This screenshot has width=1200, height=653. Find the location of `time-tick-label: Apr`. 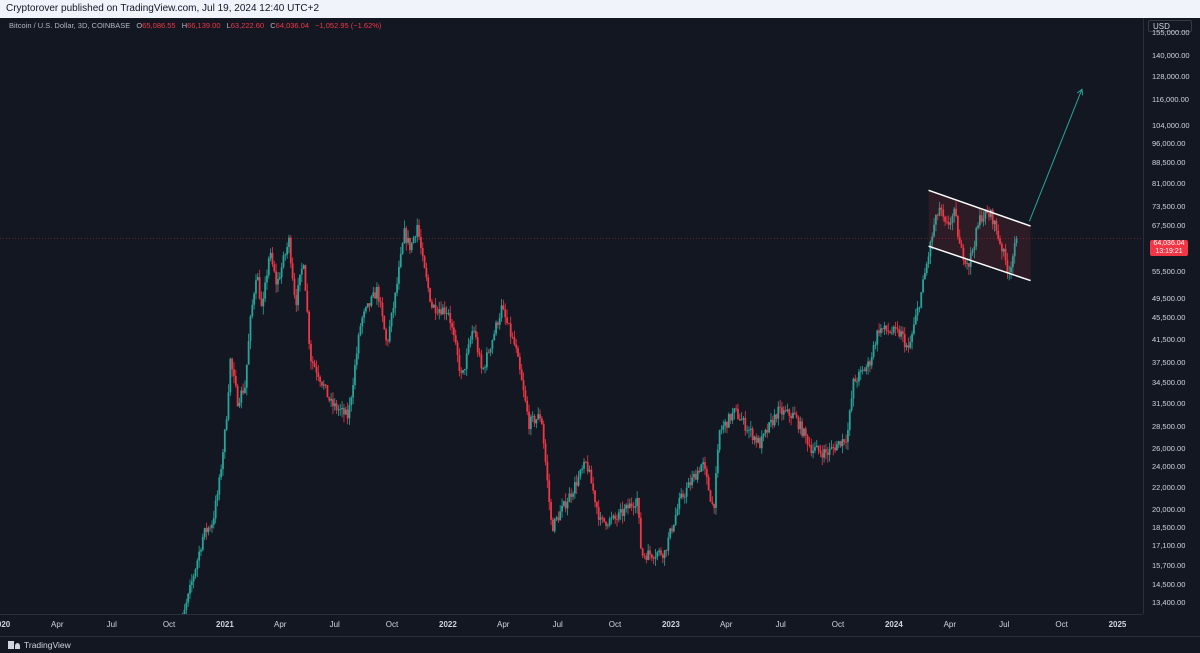

time-tick-label: Apr is located at coordinates (280, 624).